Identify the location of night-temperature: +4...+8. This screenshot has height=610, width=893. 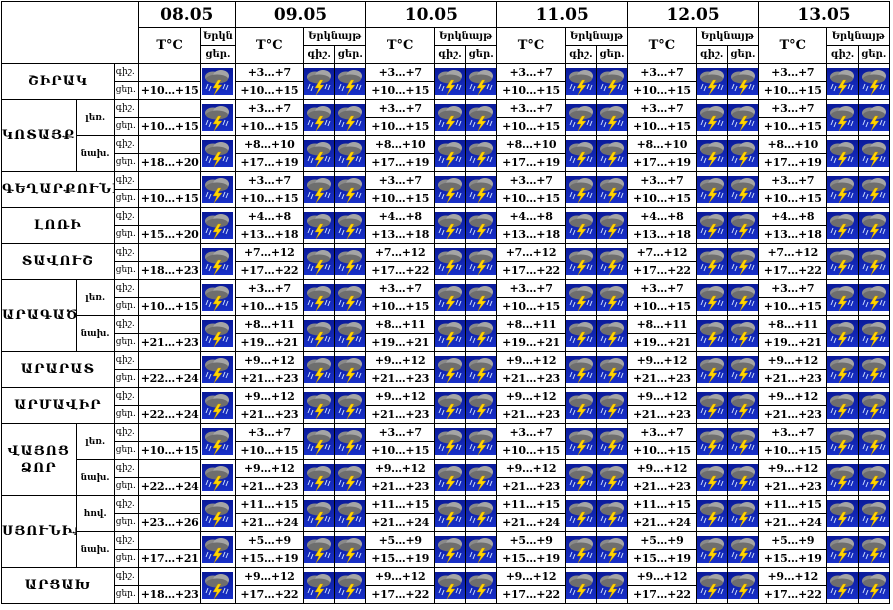
(662, 216).